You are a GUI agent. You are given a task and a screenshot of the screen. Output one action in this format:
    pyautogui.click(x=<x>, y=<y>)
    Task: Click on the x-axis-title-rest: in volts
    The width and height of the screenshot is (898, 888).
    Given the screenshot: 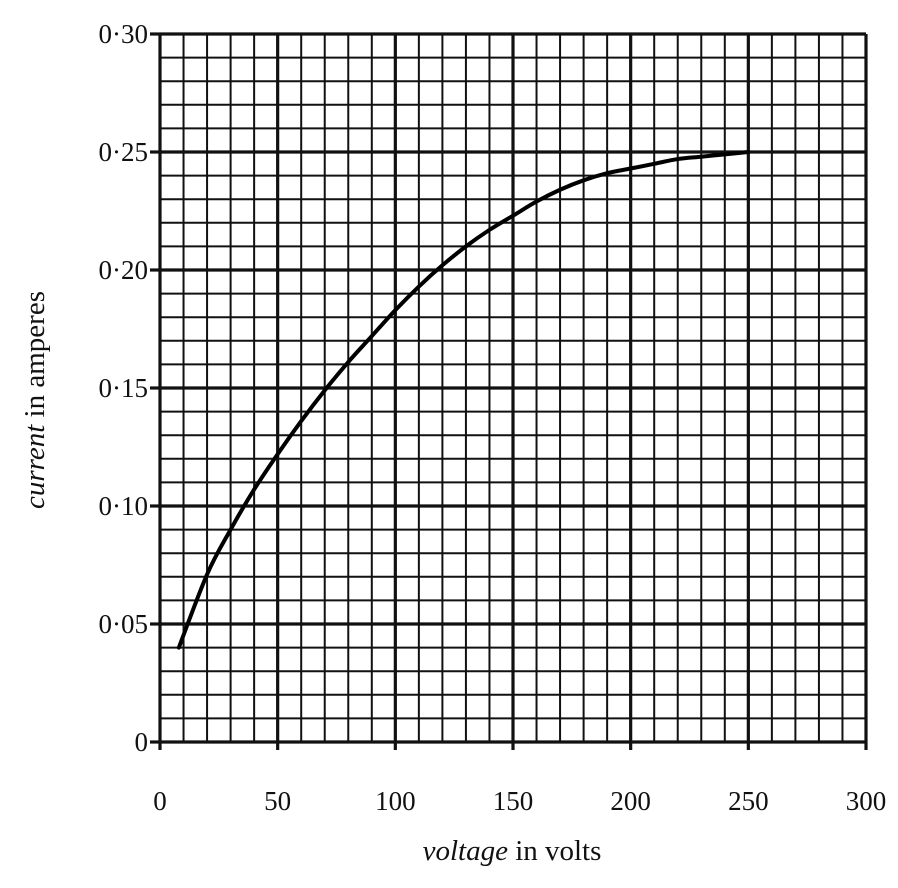 What is the action you would take?
    pyautogui.click(x=554, y=851)
    